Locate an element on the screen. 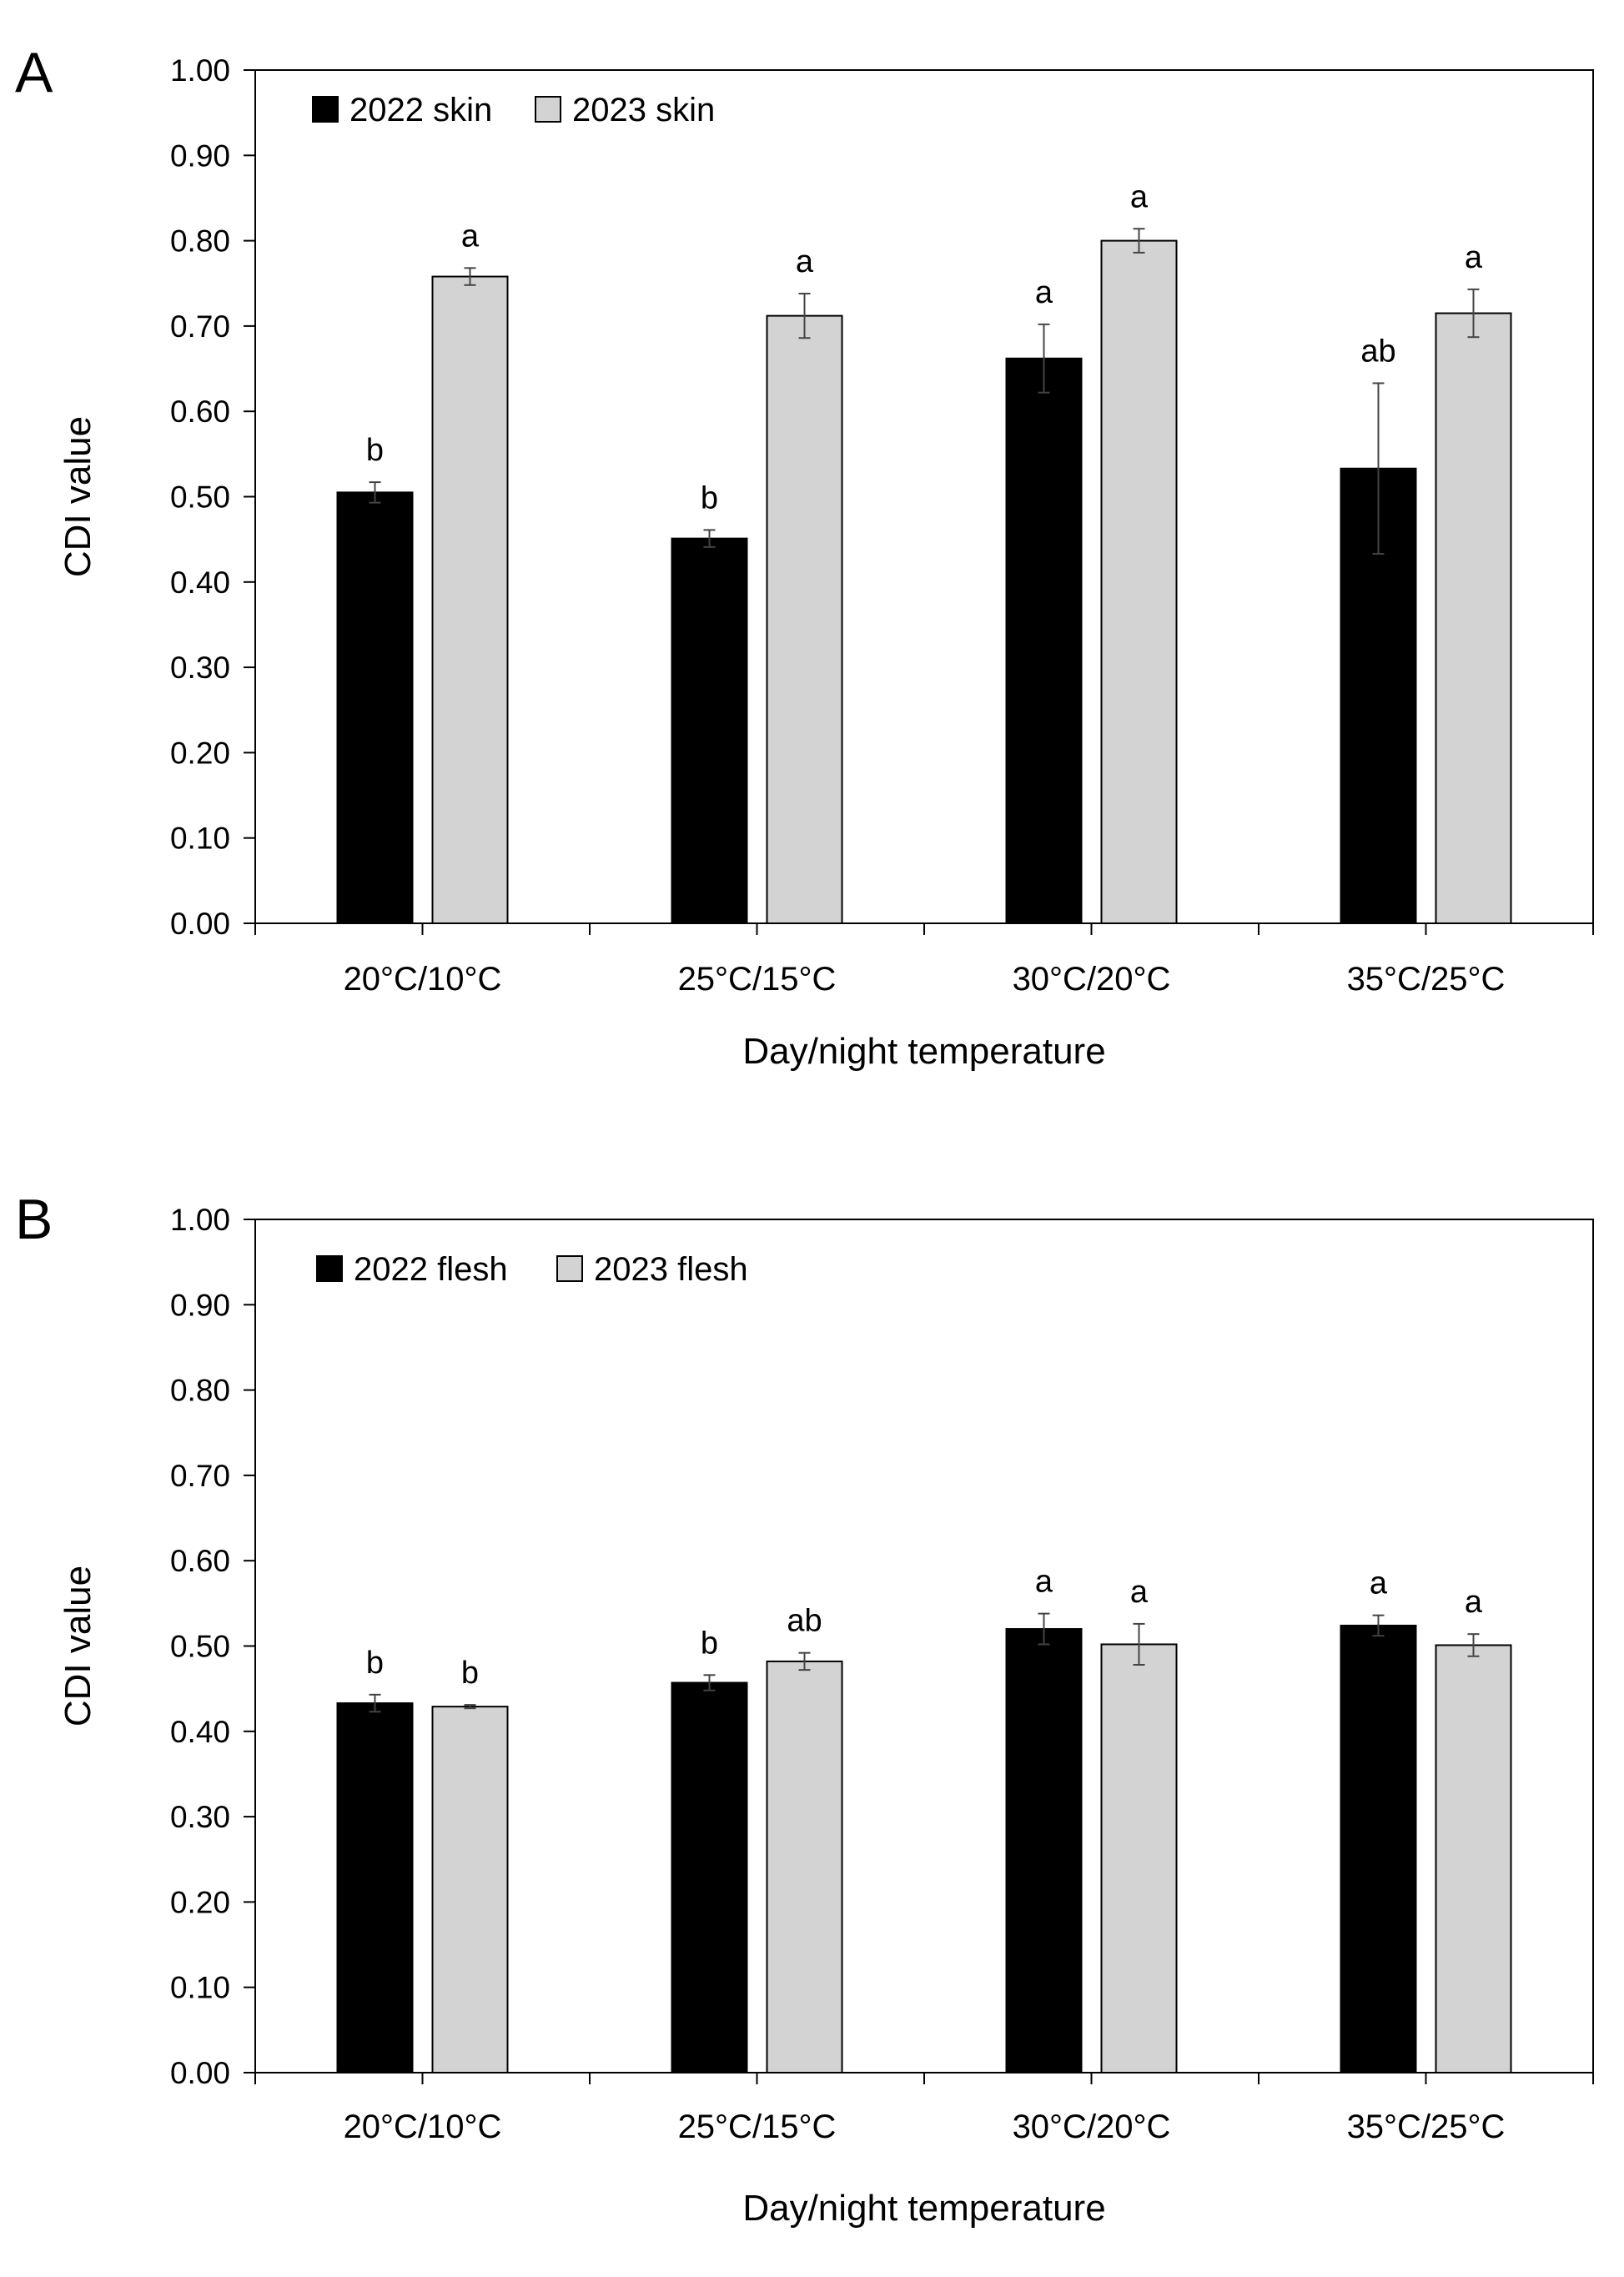 The image size is (1624, 2277). legend-label: 2022 flesh is located at coordinates (431, 1269).